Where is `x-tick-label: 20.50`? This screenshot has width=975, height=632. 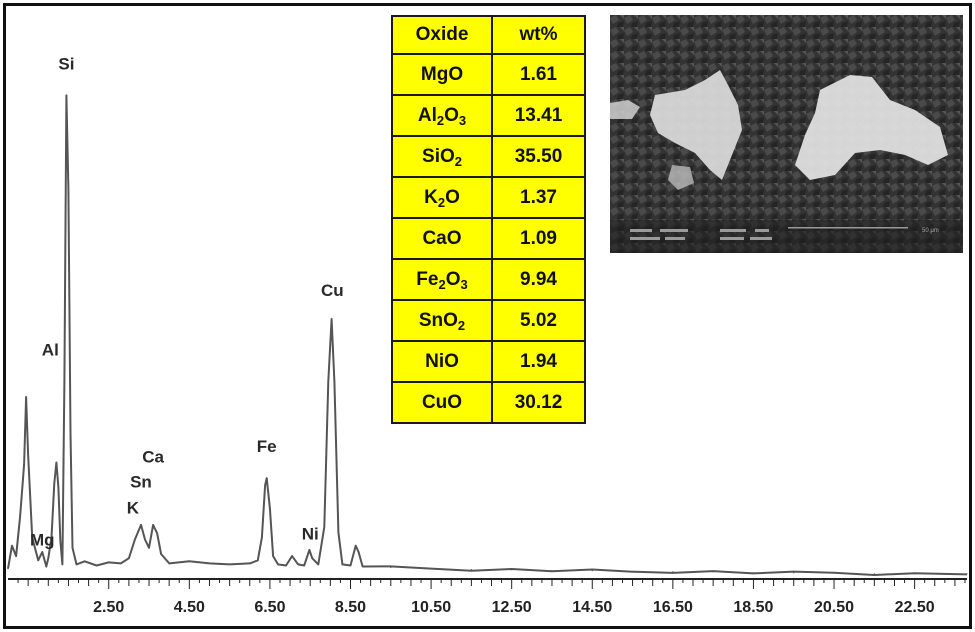
x-tick-label: 20.50 is located at coordinates (834, 607).